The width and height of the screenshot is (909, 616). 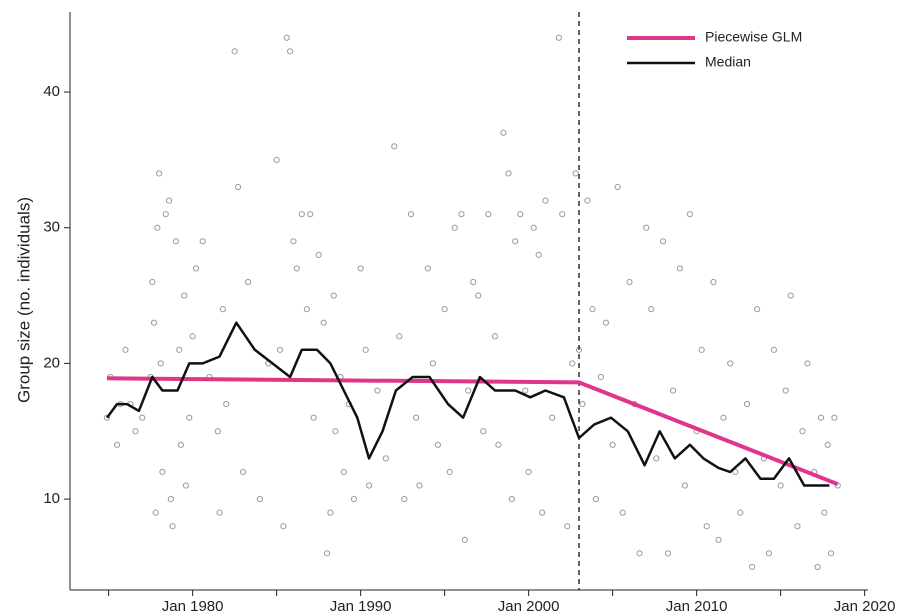 What do you see at coordinates (472, 431) in the screenshot?
I see `series-line` at bounding box center [472, 431].